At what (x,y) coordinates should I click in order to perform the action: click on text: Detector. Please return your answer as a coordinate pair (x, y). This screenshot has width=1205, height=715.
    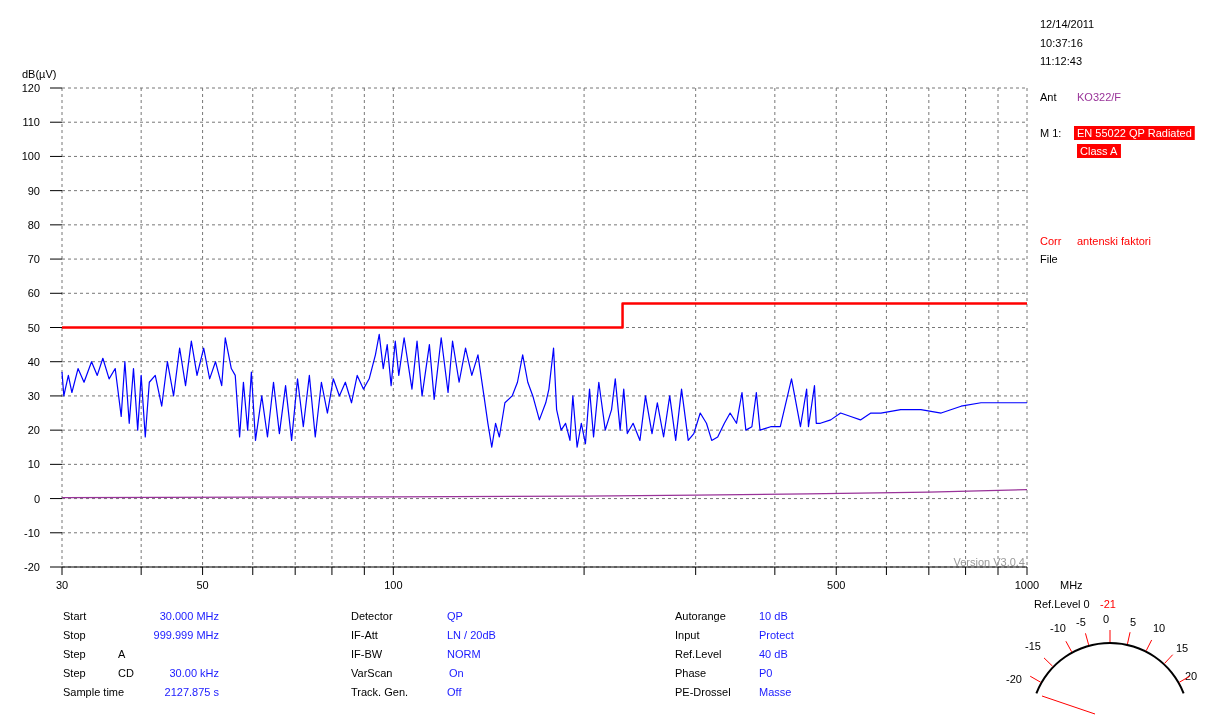
    Looking at the image, I should click on (372, 616).